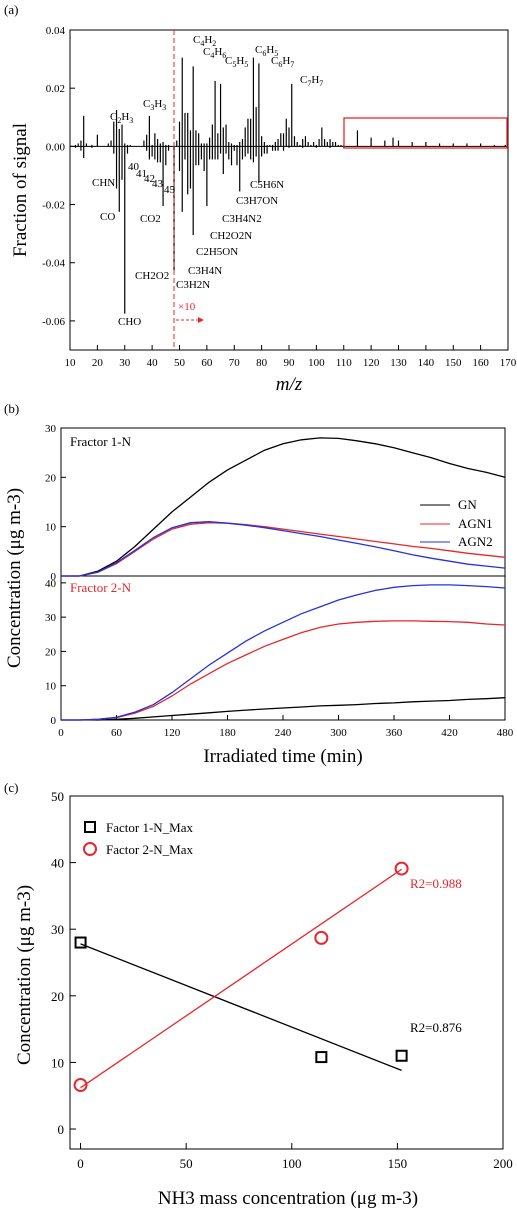 This screenshot has width=517, height=1215. Describe the element at coordinates (138, 838) in the screenshot. I see `panel-c-legend: Factor 1-N_Max Factor 2-N_Max` at that location.